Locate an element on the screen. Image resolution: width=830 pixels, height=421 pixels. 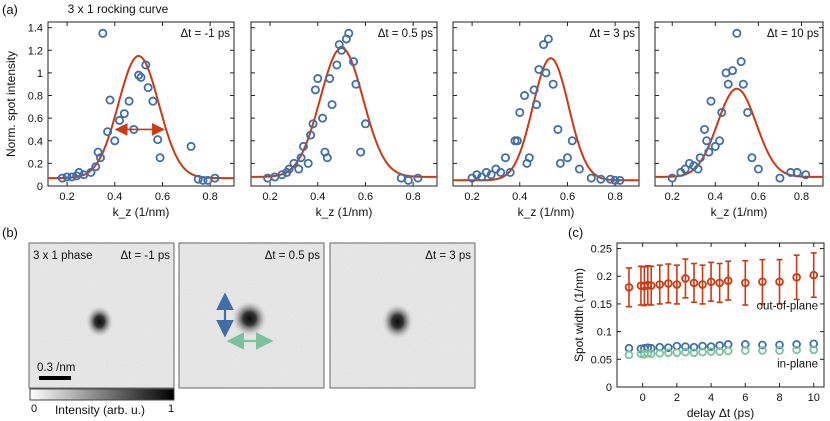
y-tick-label: 0.2 is located at coordinates (35, 164).